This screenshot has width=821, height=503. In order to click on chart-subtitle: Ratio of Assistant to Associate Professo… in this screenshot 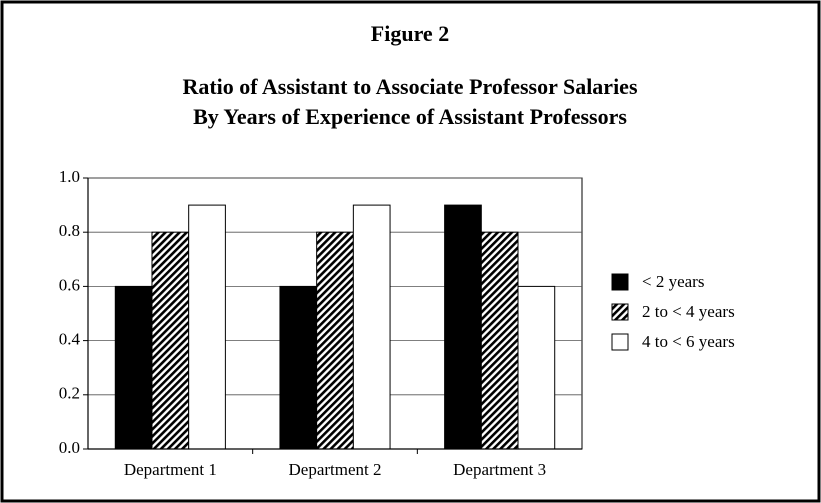, I will do `click(409, 86)`.